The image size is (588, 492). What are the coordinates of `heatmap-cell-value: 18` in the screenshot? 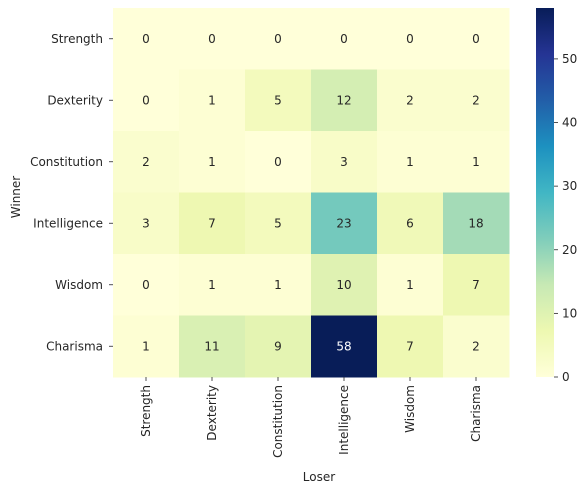 It's located at (475, 223).